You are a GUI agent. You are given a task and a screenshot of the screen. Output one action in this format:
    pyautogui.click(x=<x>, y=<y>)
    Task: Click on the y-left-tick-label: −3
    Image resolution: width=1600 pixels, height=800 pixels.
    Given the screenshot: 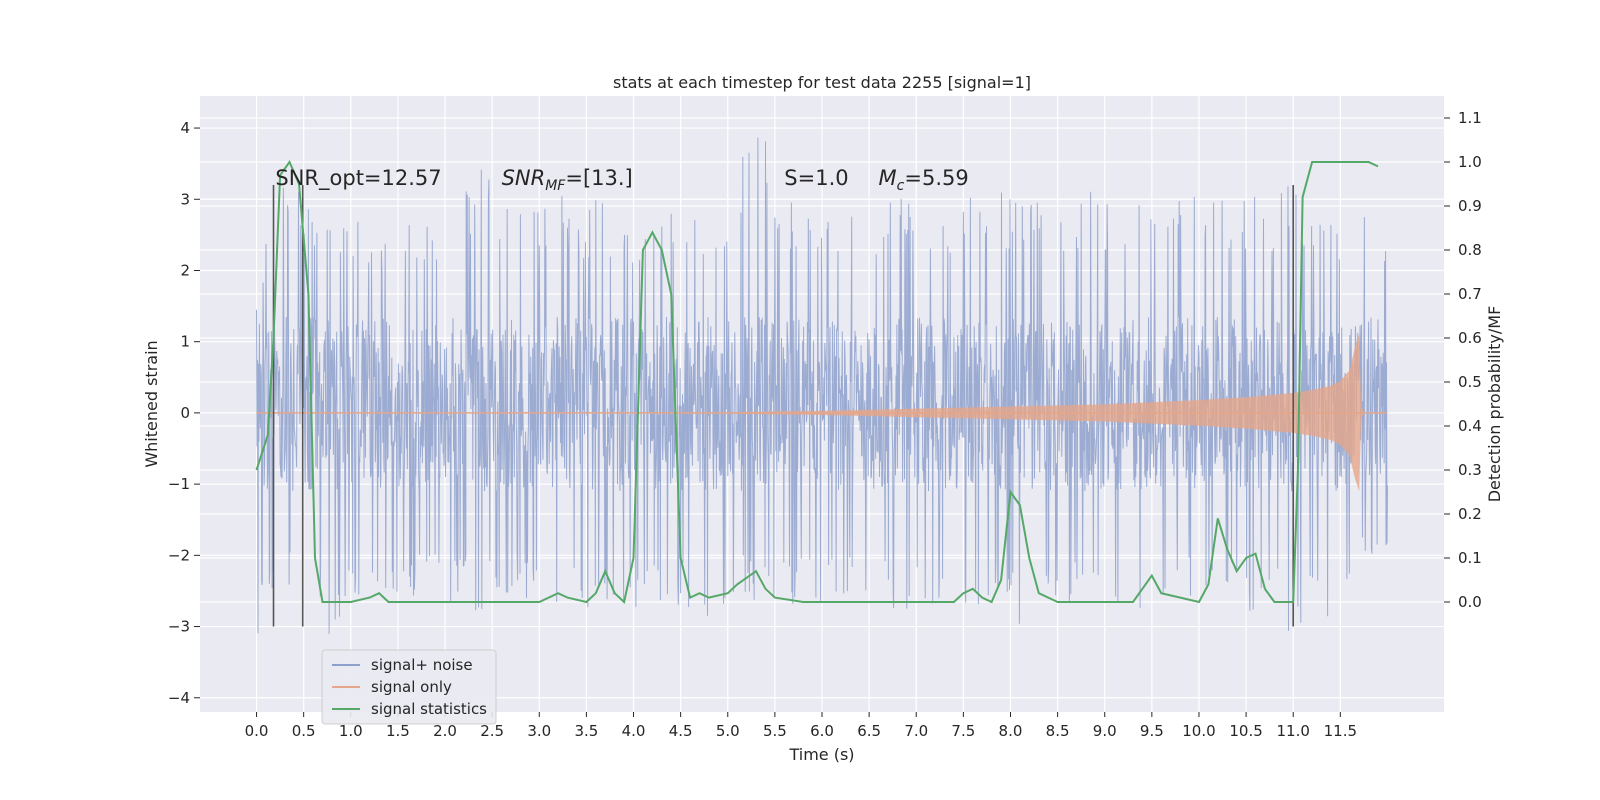 What is the action you would take?
    pyautogui.click(x=179, y=627)
    